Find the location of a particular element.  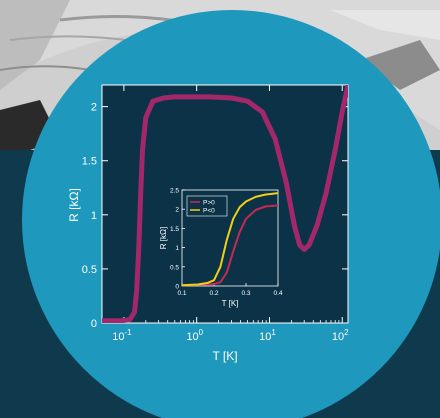

main-x-tick-label: 10¹ is located at coordinates (267, 335).